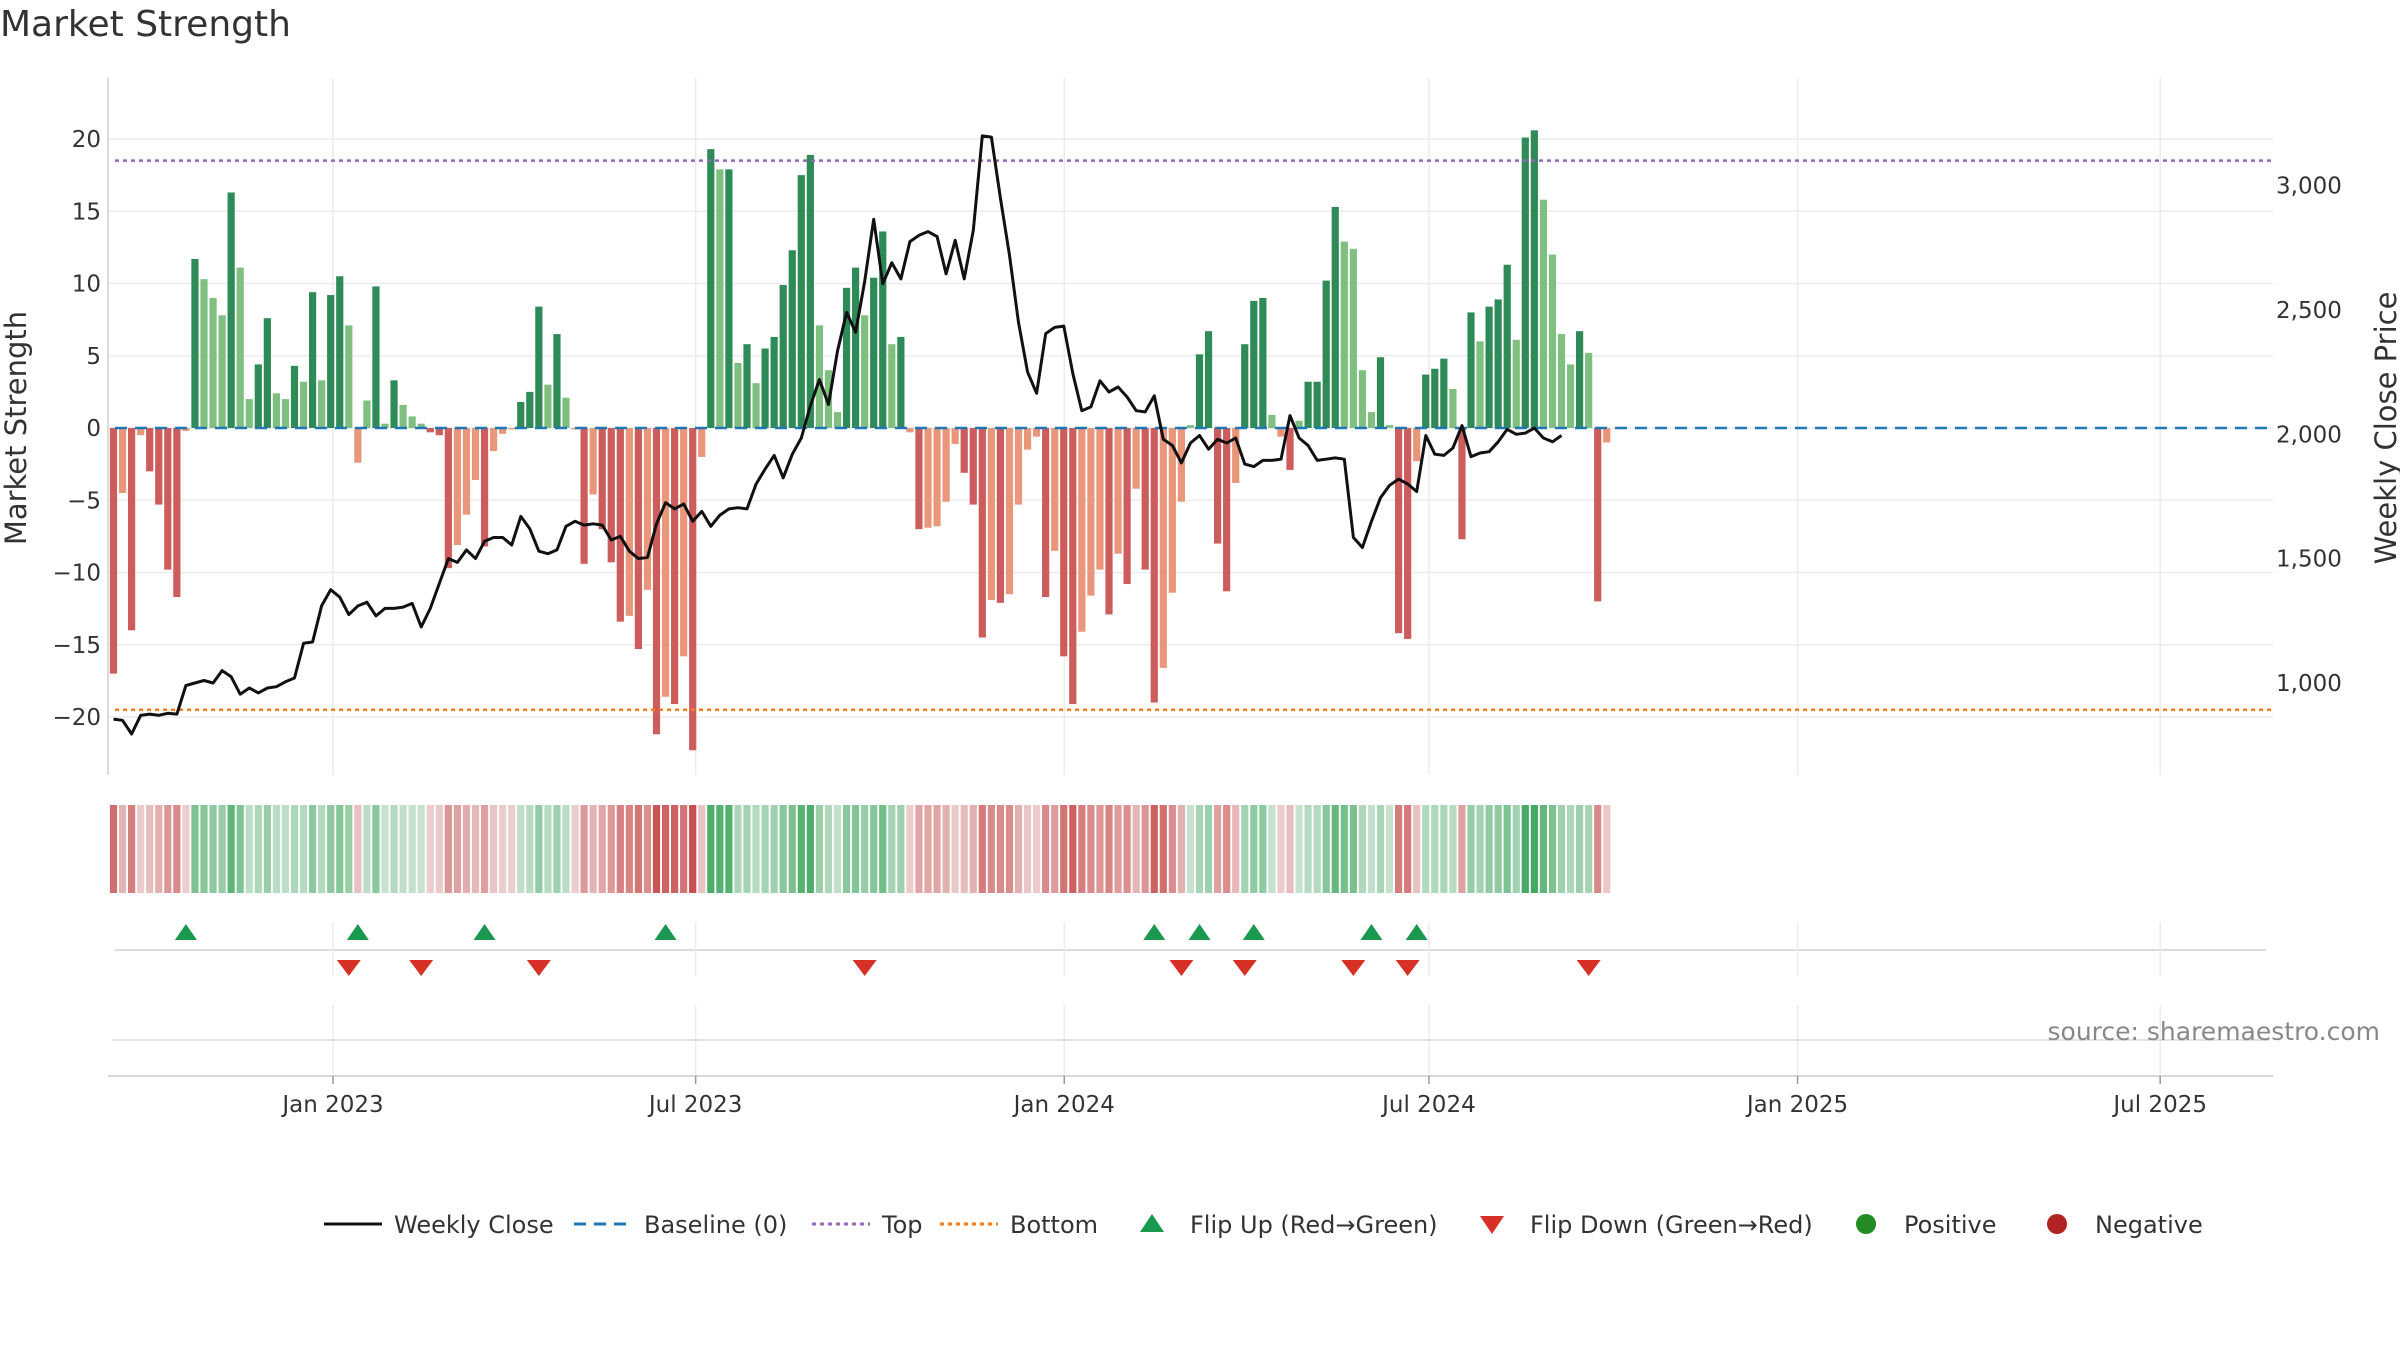 The height and width of the screenshot is (1350, 2400). What do you see at coordinates (860, 849) in the screenshot?
I see `heatmap-strip-layer` at bounding box center [860, 849].